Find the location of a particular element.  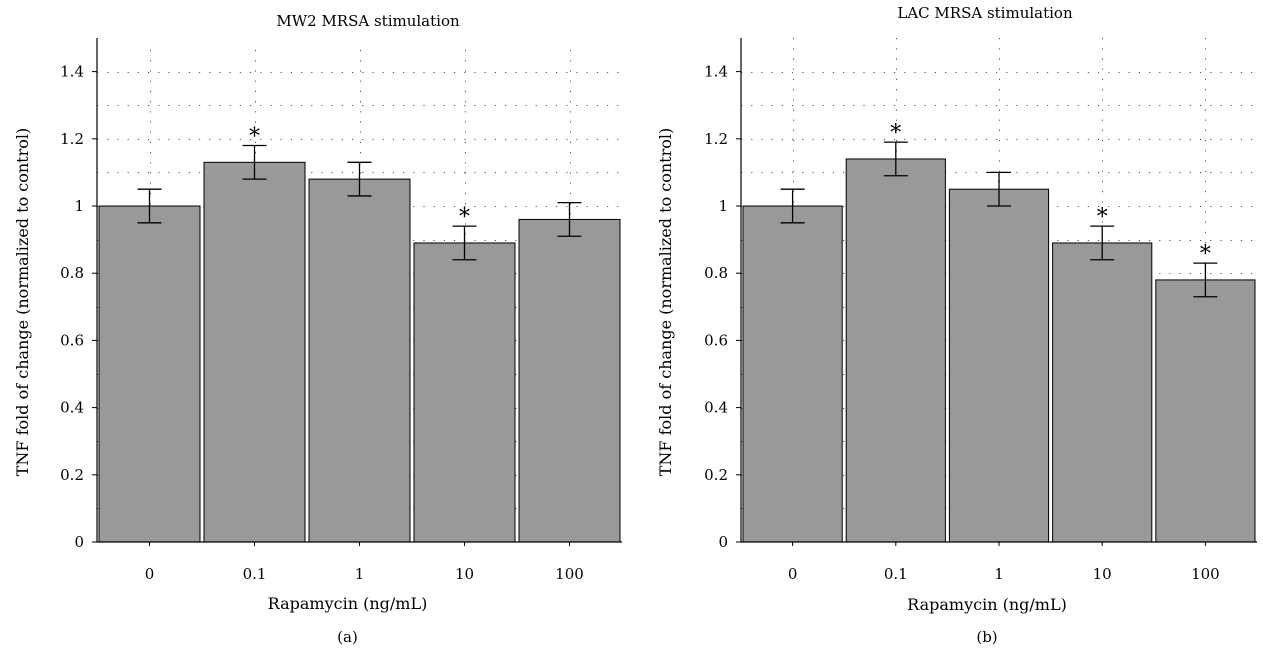

panel-label: (a) is located at coordinates (347, 637).